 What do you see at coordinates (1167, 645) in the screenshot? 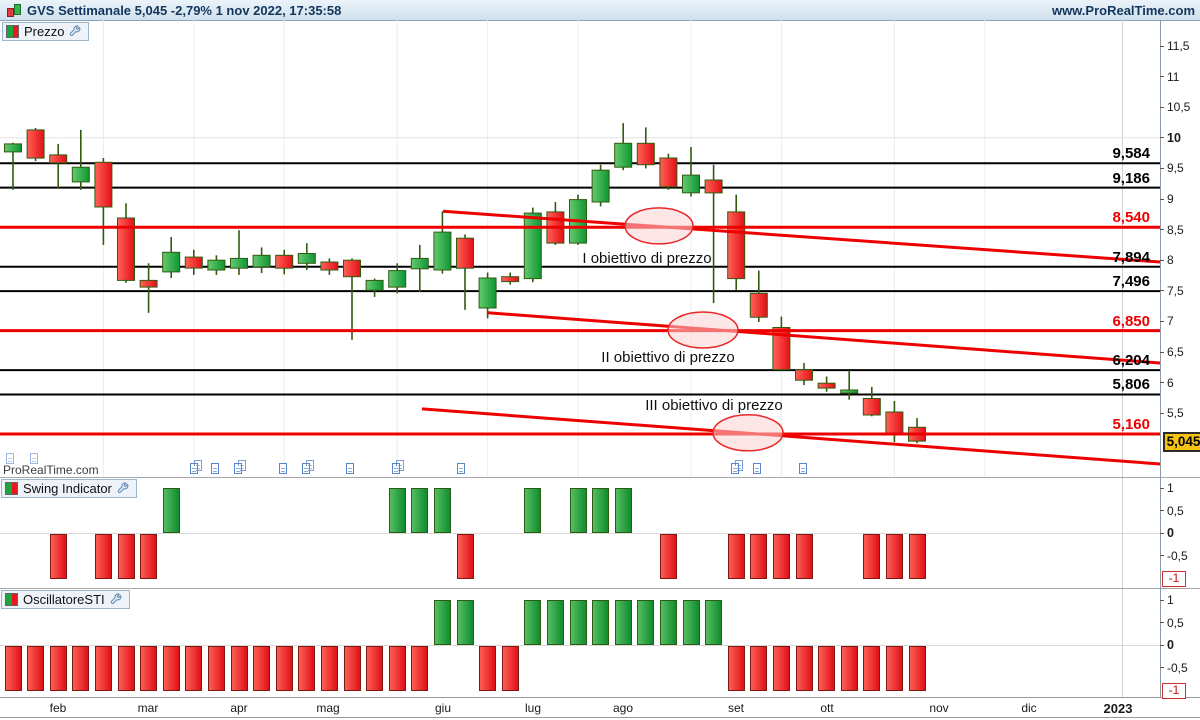
I see `axis-tick: 0` at bounding box center [1167, 645].